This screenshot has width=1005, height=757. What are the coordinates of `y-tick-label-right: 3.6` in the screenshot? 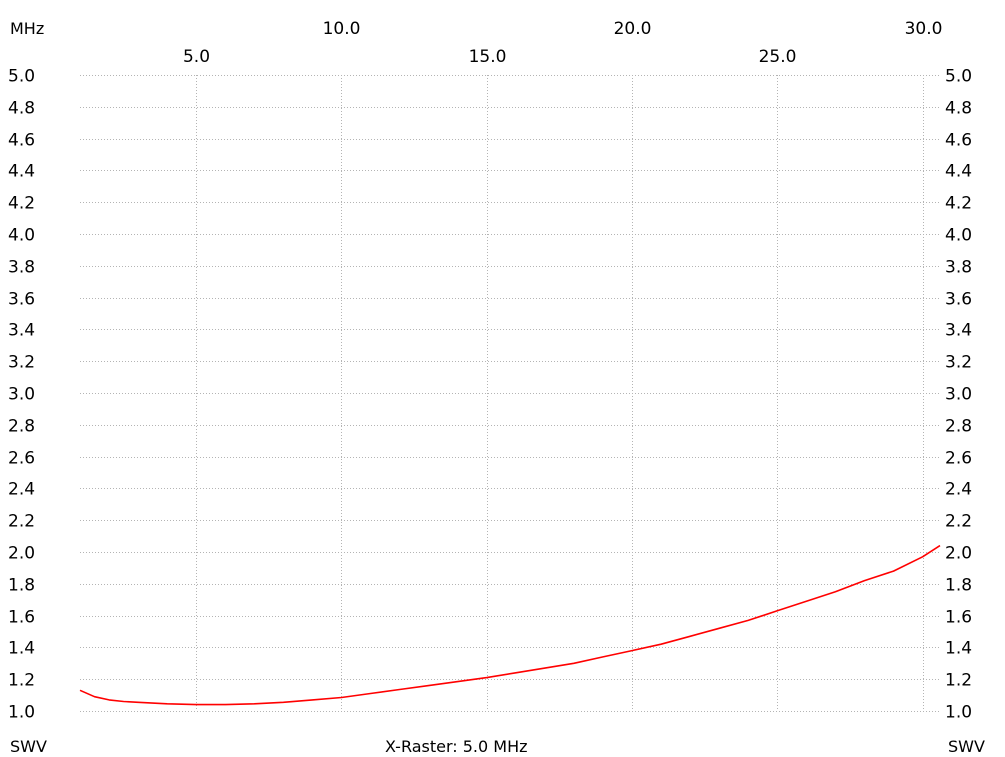 It's located at (958, 300).